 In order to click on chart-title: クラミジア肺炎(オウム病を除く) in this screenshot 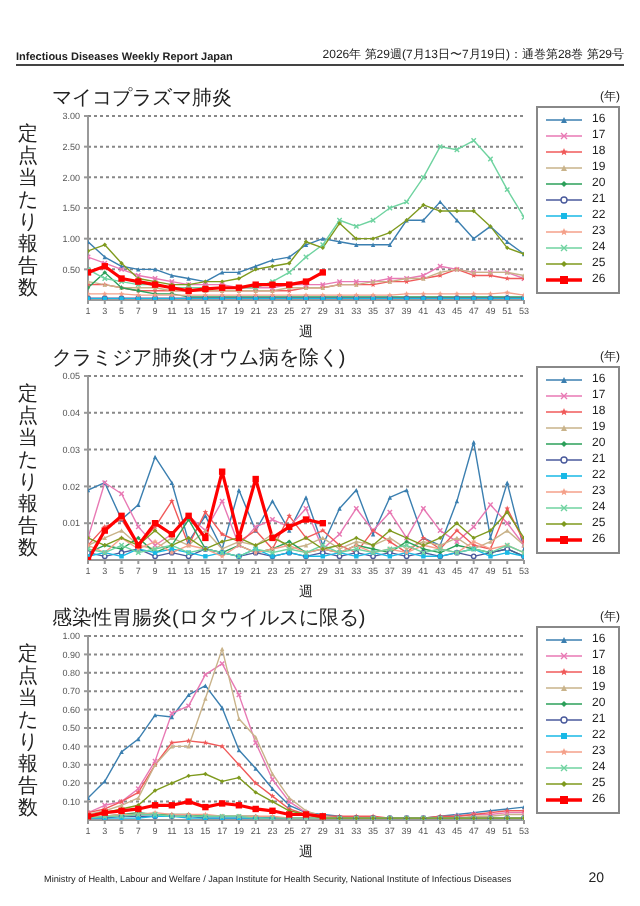, I will do `click(199, 358)`.